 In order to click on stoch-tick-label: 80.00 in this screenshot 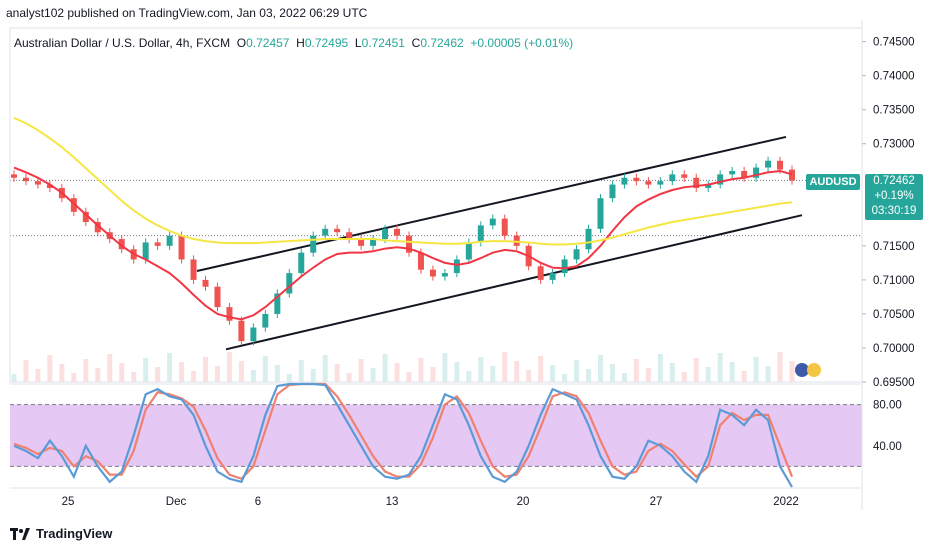, I will do `click(887, 406)`.